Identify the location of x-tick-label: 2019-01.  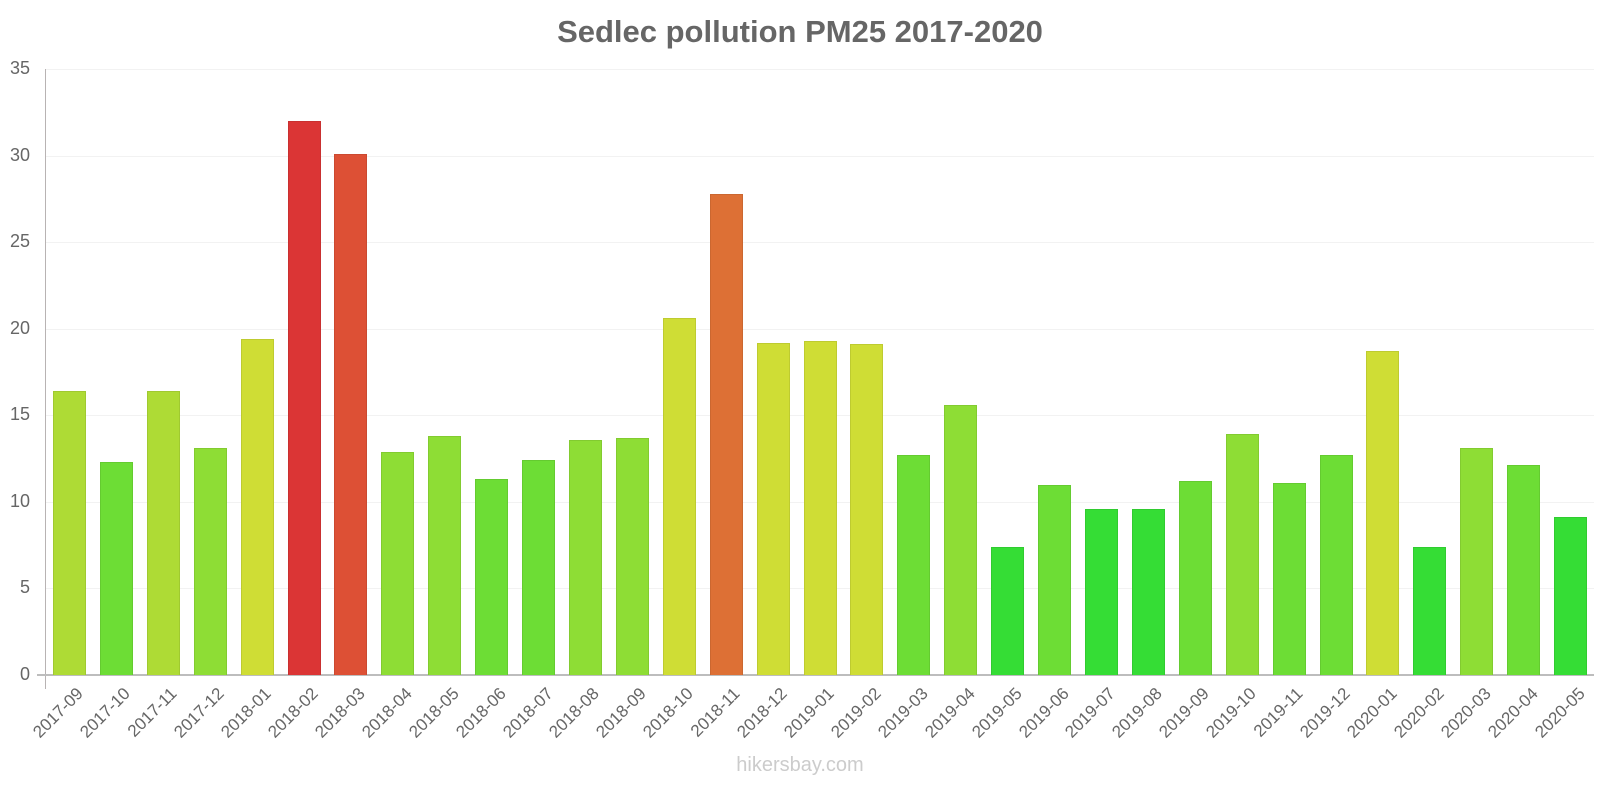
(809, 713).